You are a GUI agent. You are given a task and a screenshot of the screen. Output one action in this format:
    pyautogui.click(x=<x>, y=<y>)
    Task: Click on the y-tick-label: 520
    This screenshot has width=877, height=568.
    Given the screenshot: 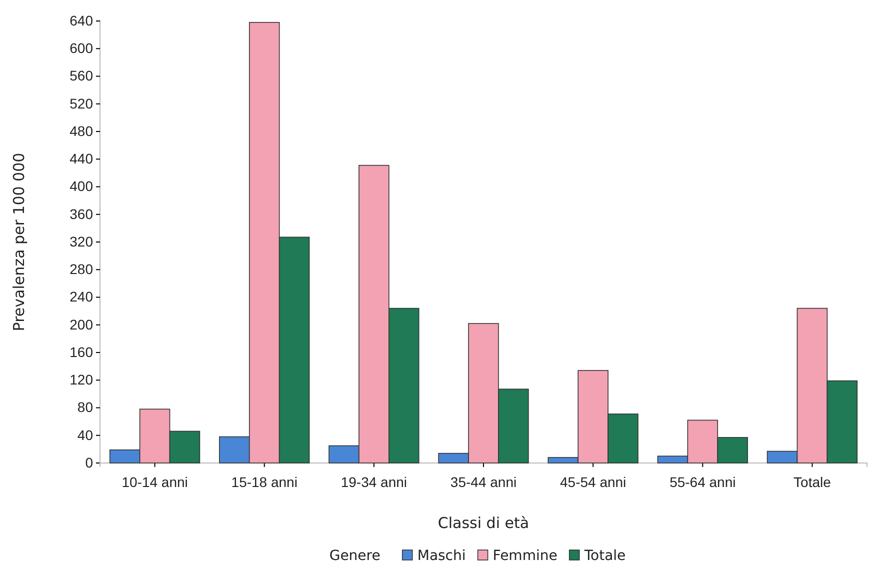 What is the action you would take?
    pyautogui.click(x=82, y=103)
    